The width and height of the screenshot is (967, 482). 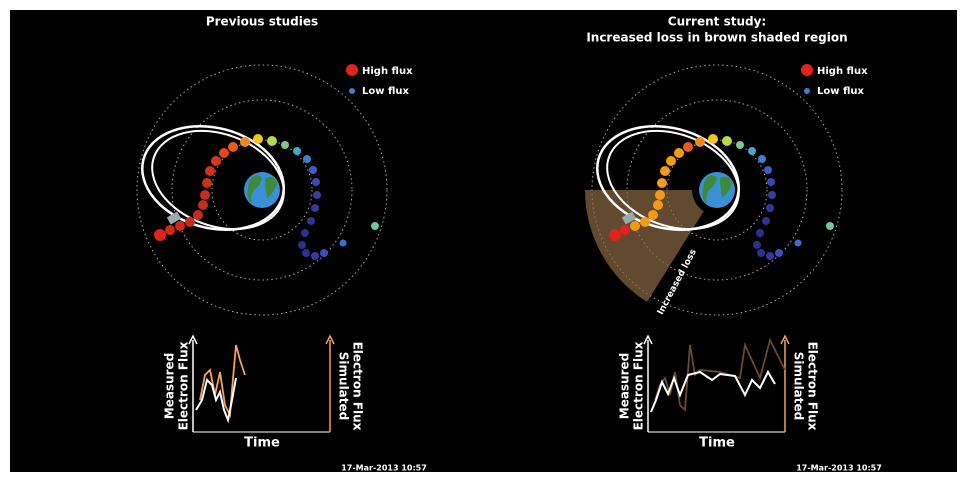 What do you see at coordinates (262, 22) in the screenshot?
I see `panel-title: Previous studies` at bounding box center [262, 22].